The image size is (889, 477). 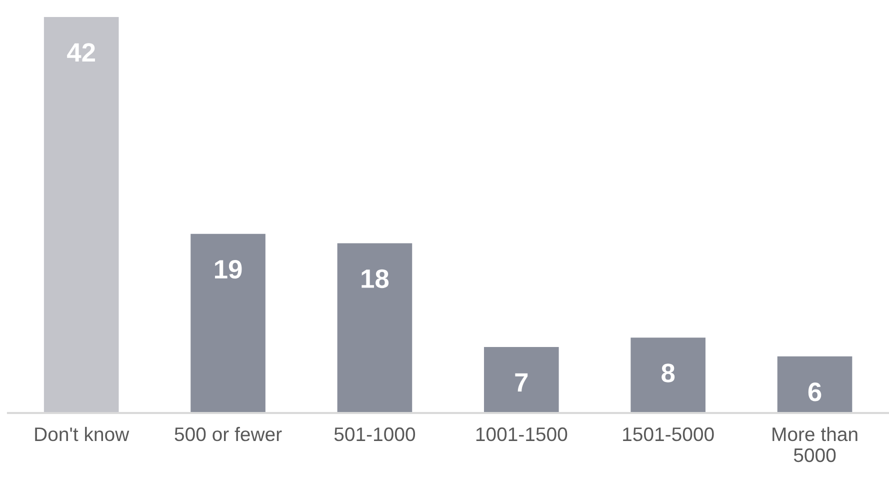 I want to click on data-label: 8, so click(x=668, y=373).